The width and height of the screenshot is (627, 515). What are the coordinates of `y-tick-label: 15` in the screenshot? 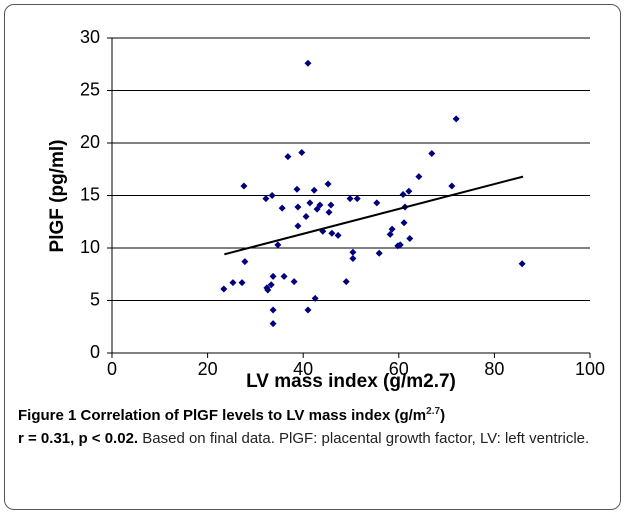 It's located at (90, 194).